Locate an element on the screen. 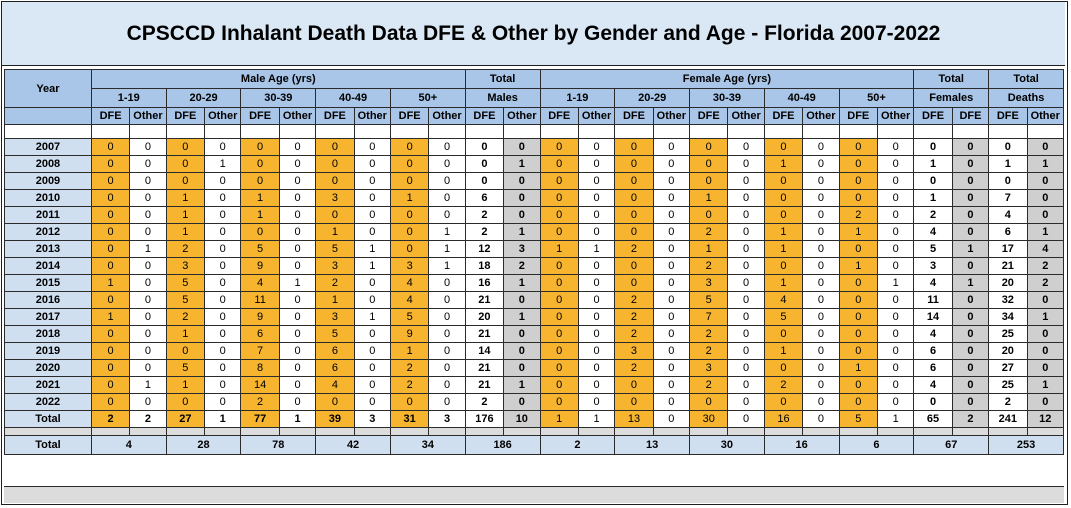 This screenshot has height=508, width=1071. total-deaths-header-2: Deaths is located at coordinates (1026, 98).